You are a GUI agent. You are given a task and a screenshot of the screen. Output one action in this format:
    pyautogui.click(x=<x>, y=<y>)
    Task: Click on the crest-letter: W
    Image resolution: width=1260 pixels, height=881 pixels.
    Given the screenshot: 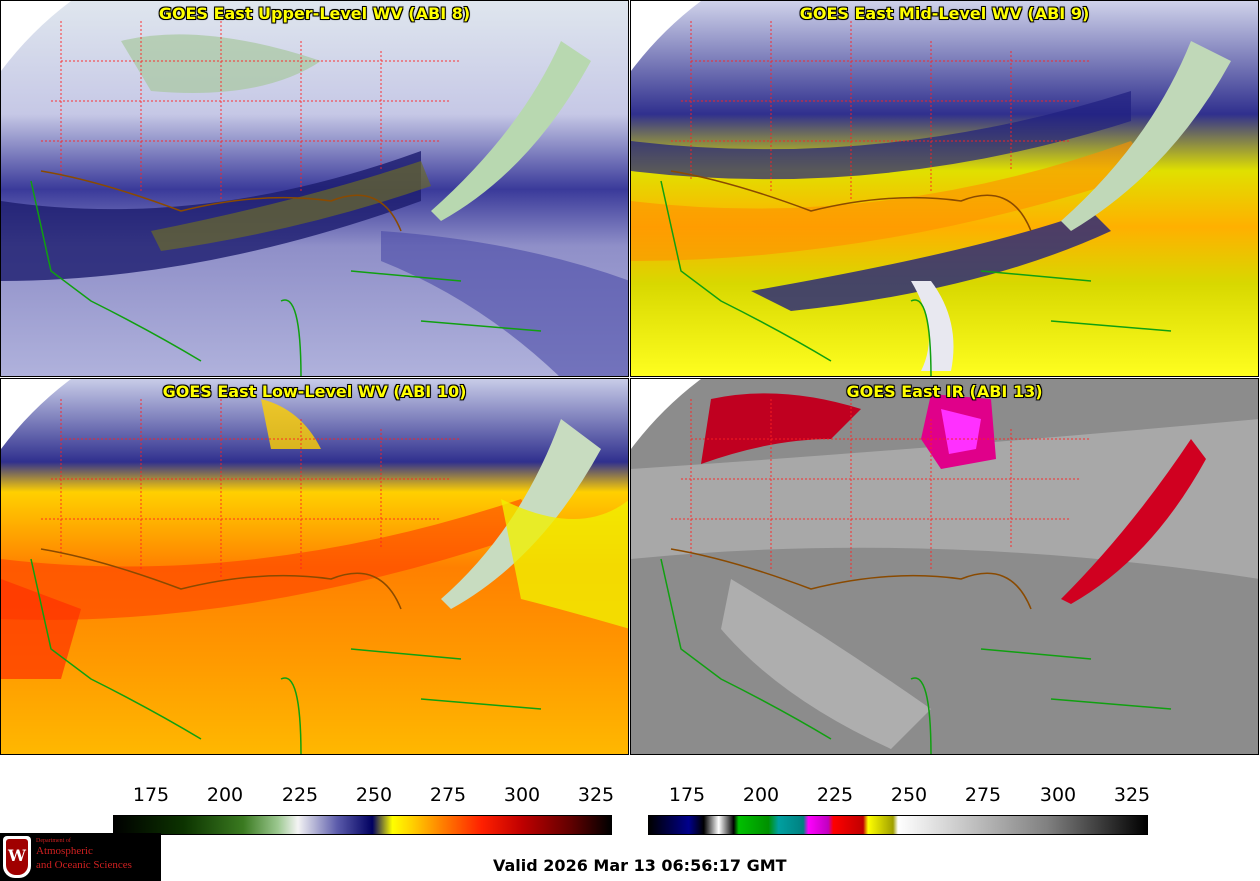 What is the action you would take?
    pyautogui.click(x=17, y=857)
    